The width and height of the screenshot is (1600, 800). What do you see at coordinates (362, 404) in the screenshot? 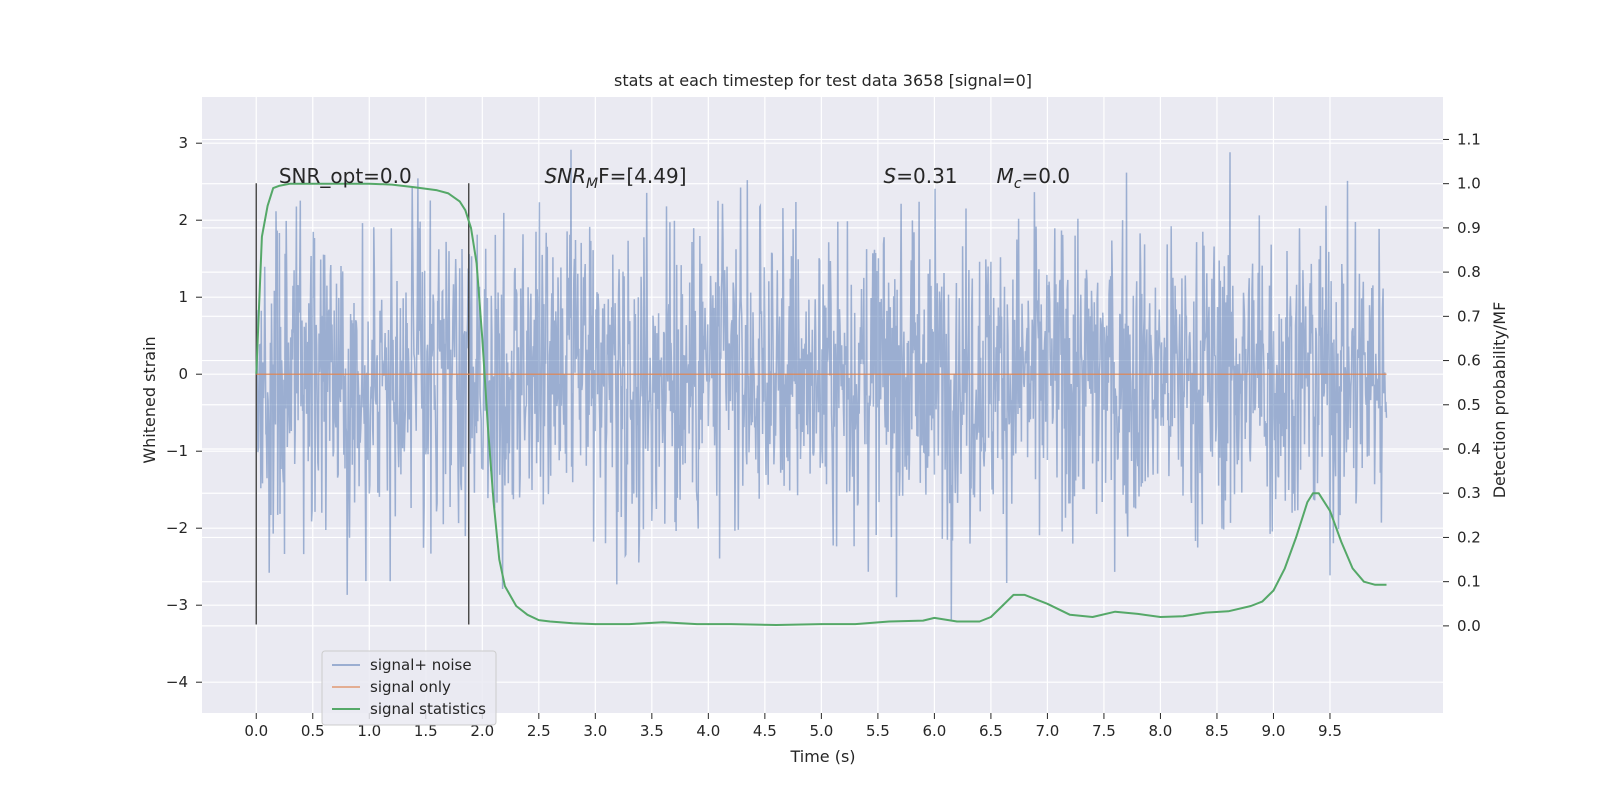
I see `vertical-markers` at bounding box center [362, 404].